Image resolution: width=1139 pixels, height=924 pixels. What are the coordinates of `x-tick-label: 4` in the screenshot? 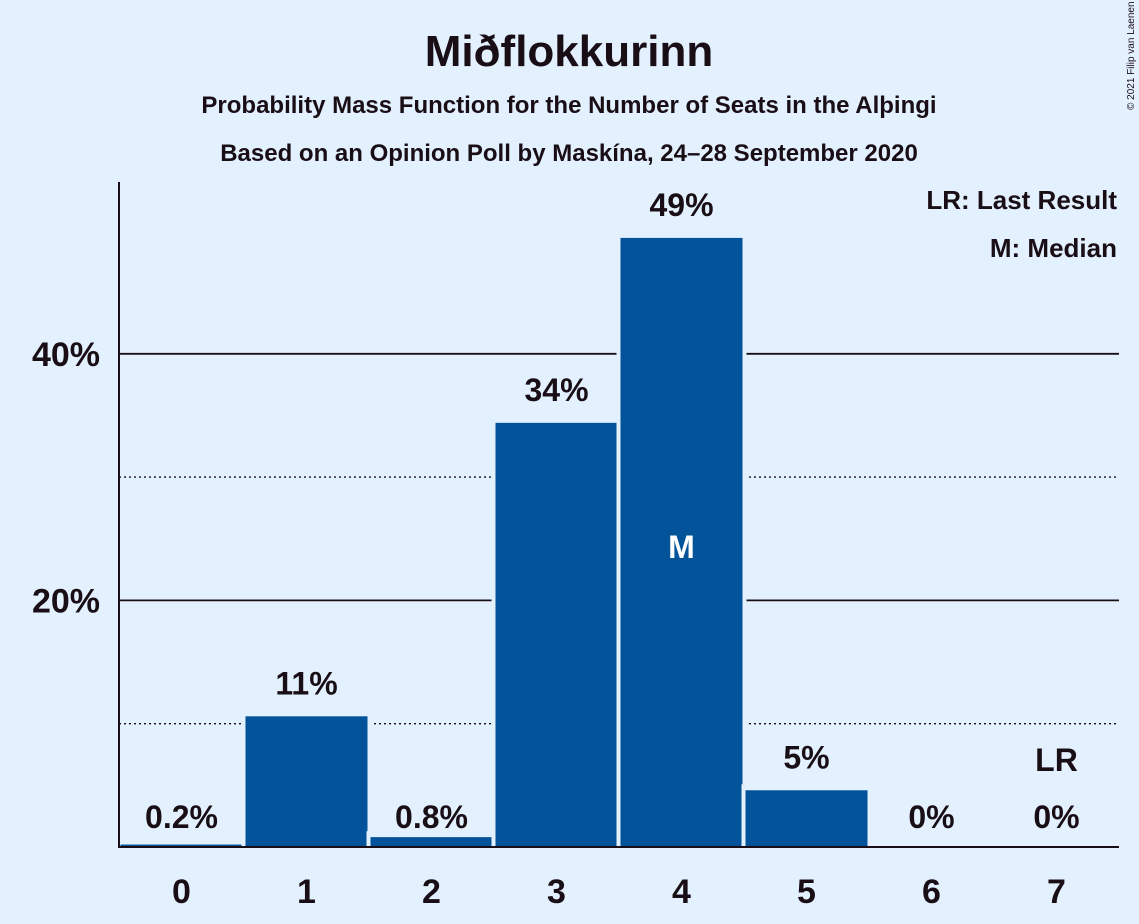 It's located at (681, 892).